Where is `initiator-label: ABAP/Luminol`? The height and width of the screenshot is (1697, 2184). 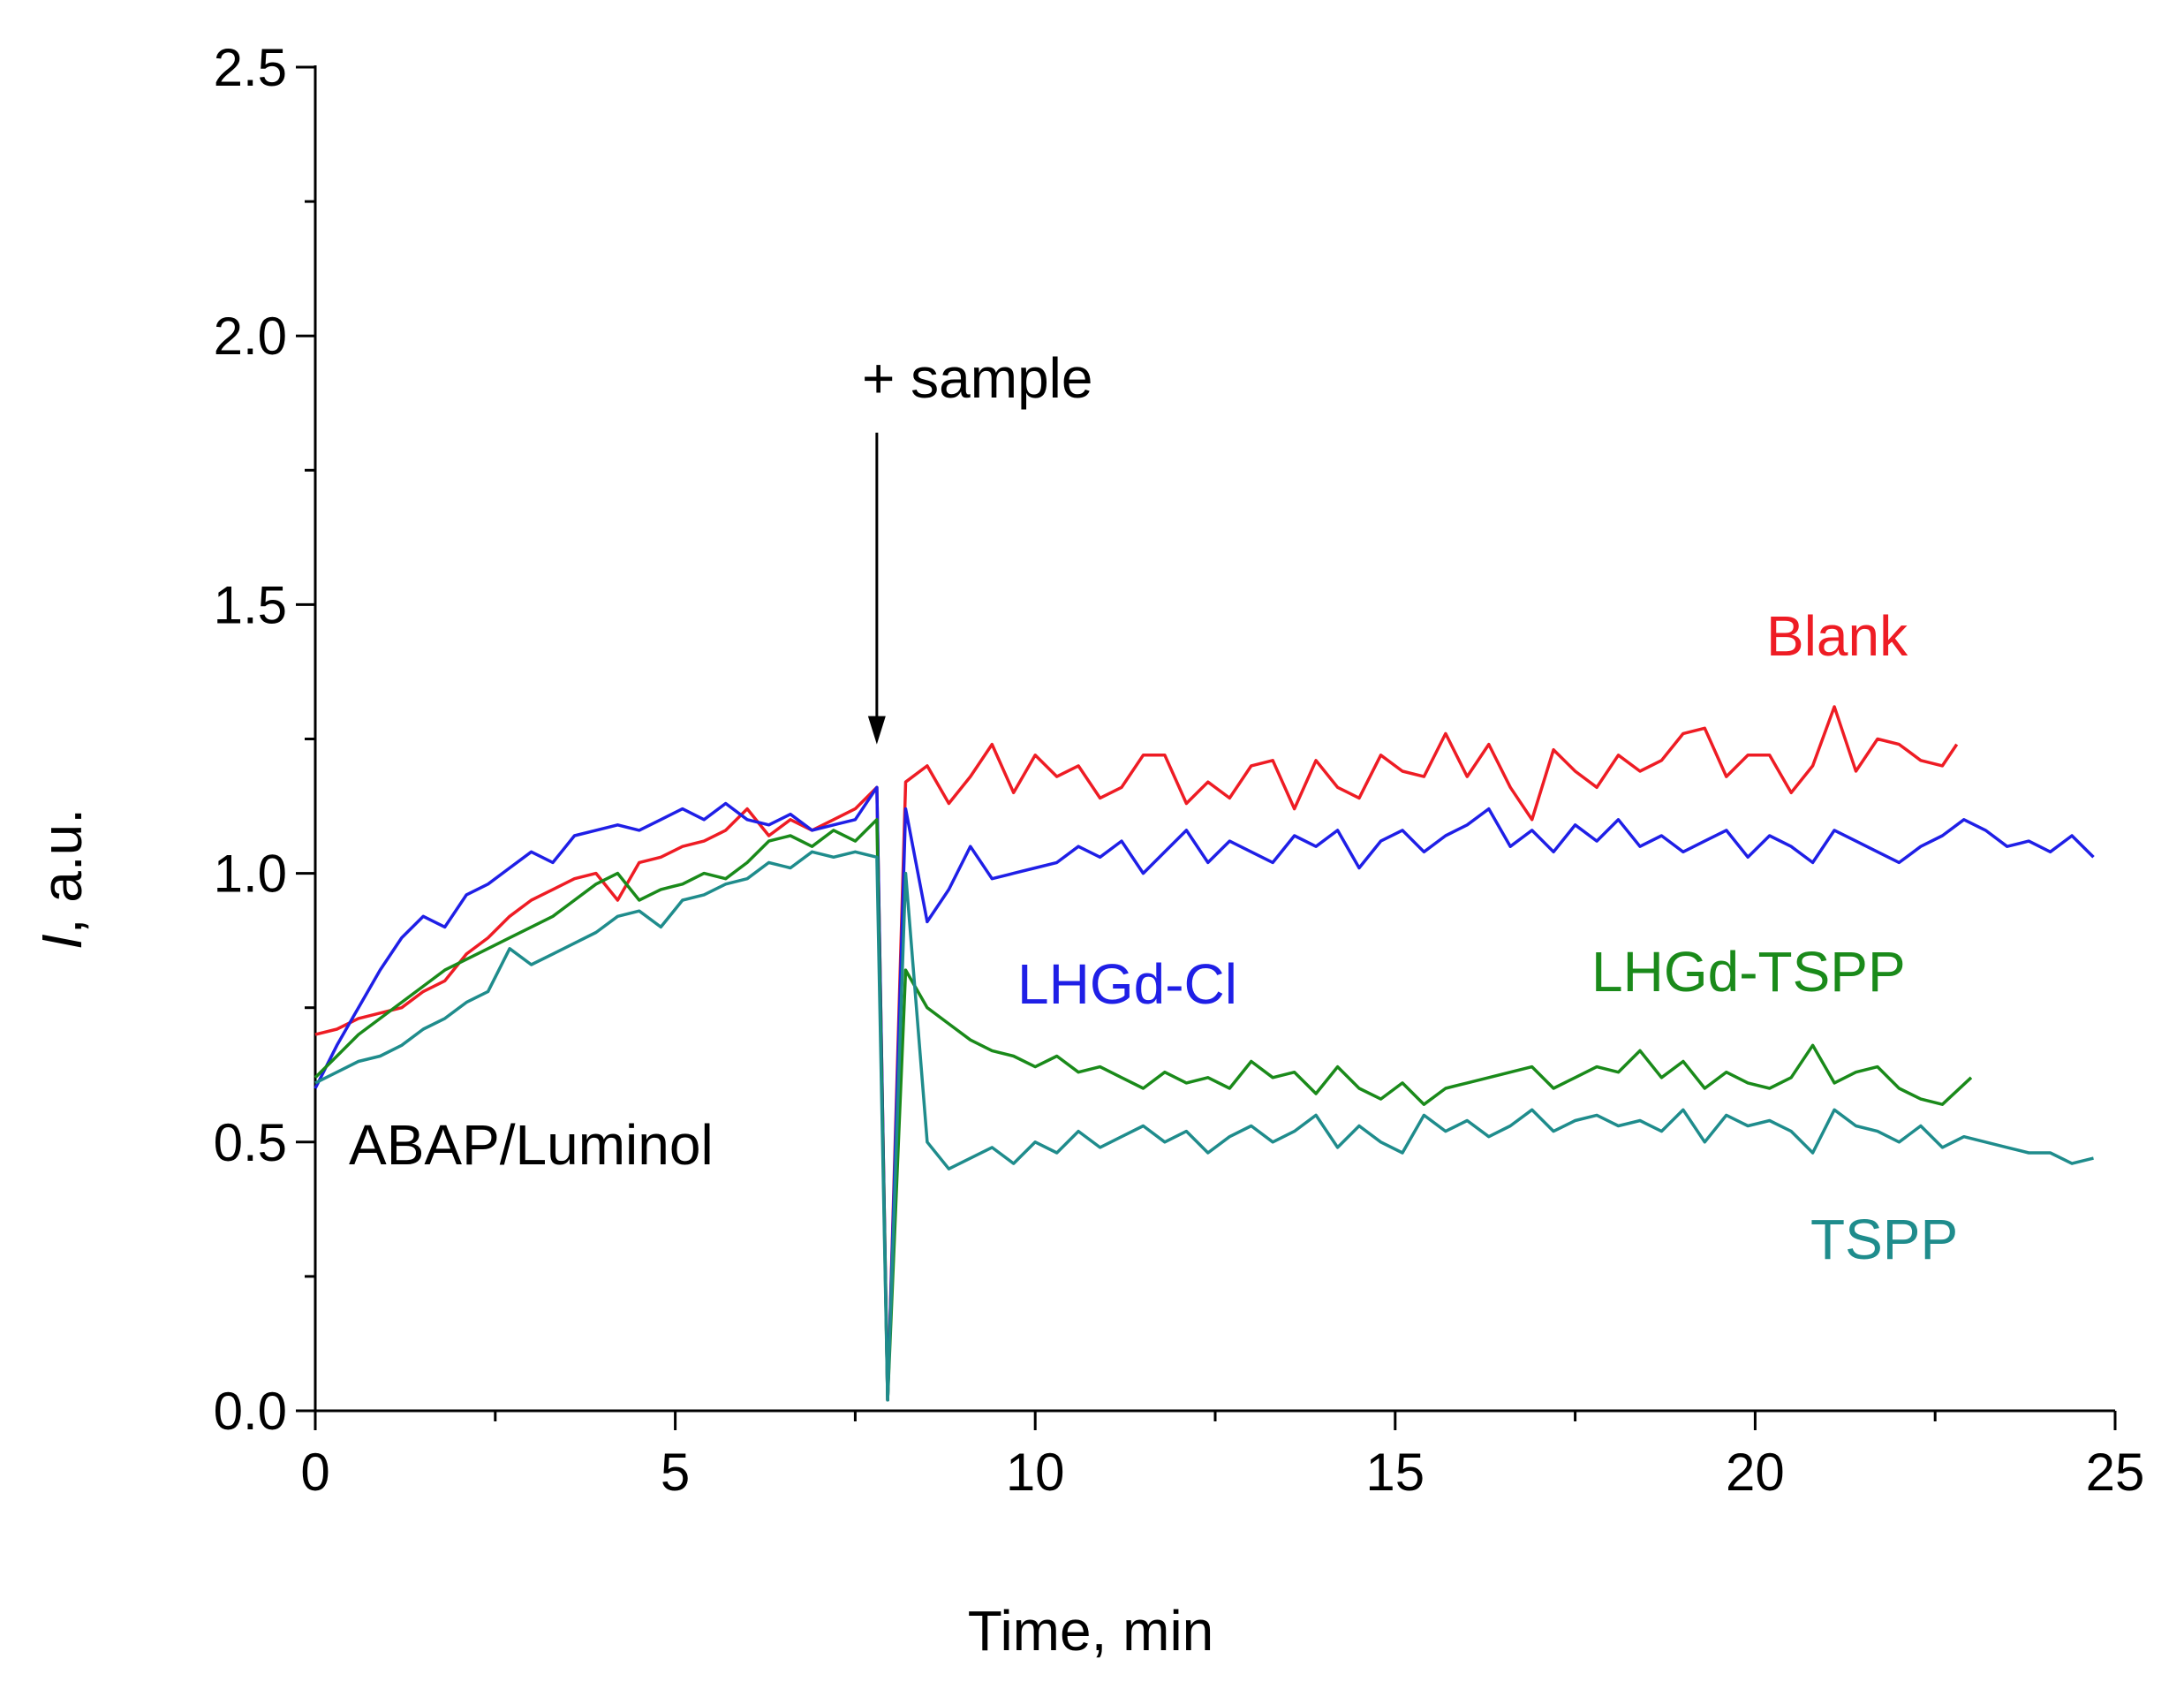
initiator-label: ABAP/Luminol is located at coordinates (531, 1145).